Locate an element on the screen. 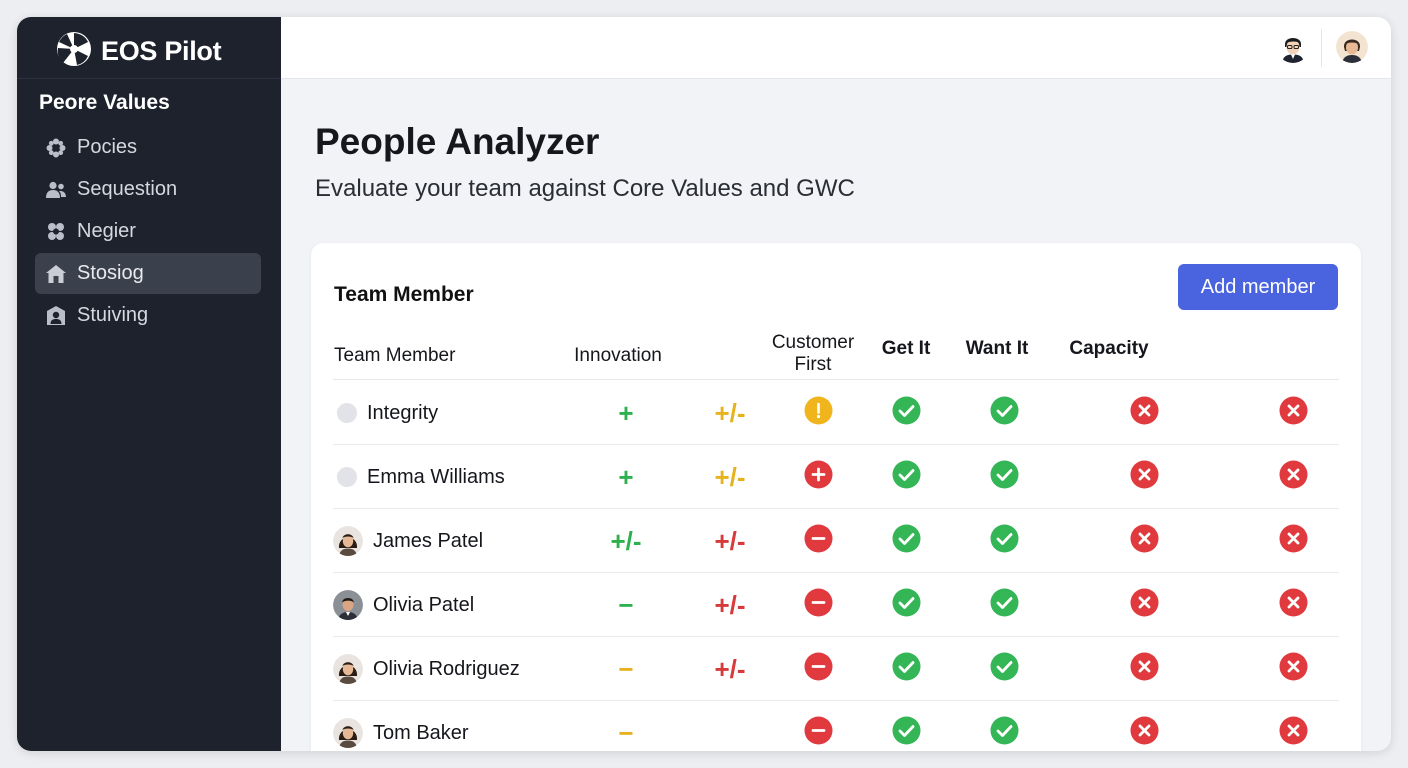 Image resolution: width=1408 pixels, height=768 pixels. user-avatar is located at coordinates (1293, 47).